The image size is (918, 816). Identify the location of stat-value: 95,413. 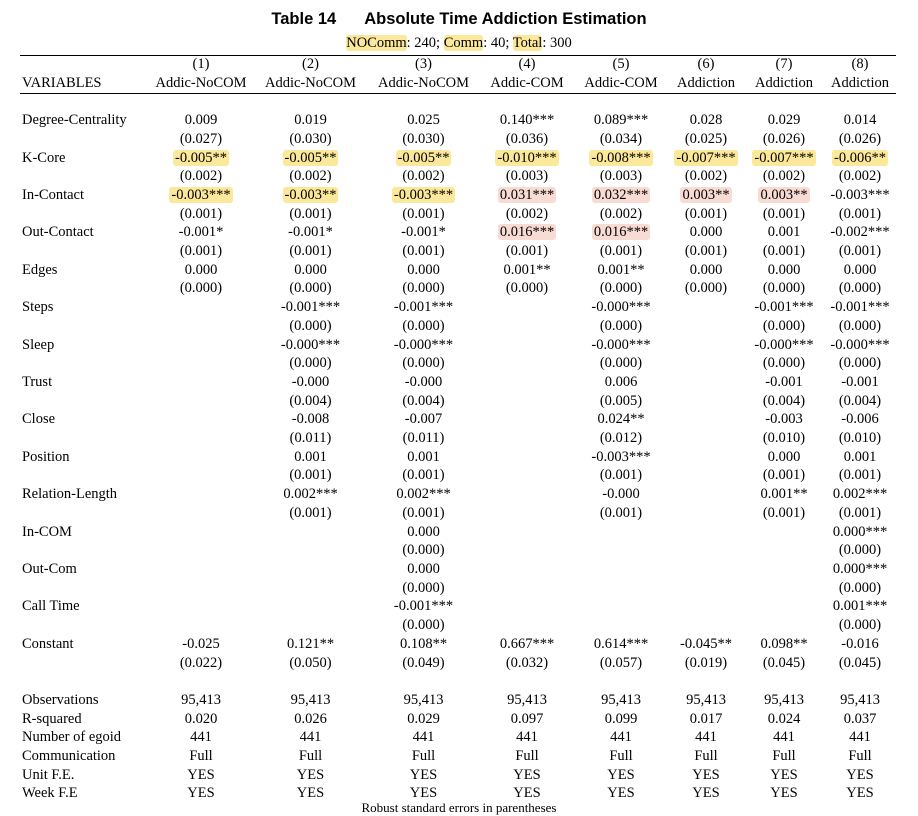
(621, 699).